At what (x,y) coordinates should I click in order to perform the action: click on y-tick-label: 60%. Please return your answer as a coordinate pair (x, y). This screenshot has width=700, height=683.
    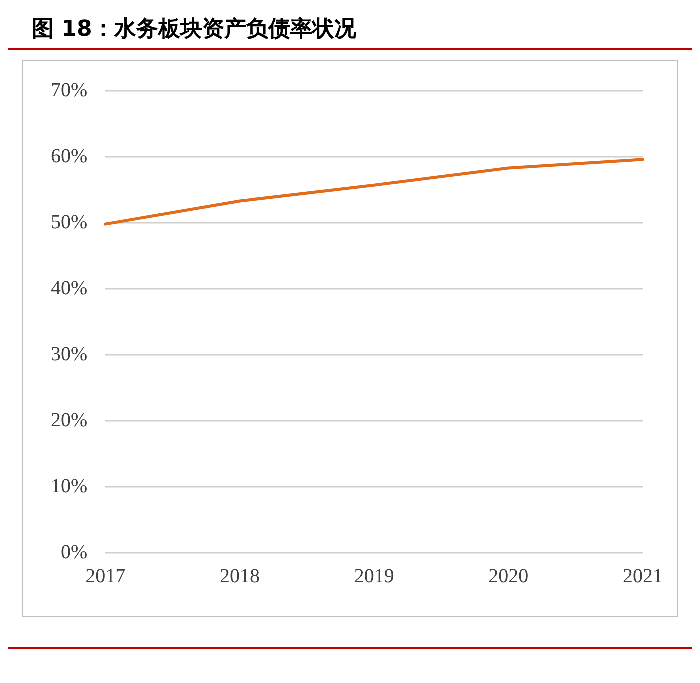
    Looking at the image, I should click on (69, 156).